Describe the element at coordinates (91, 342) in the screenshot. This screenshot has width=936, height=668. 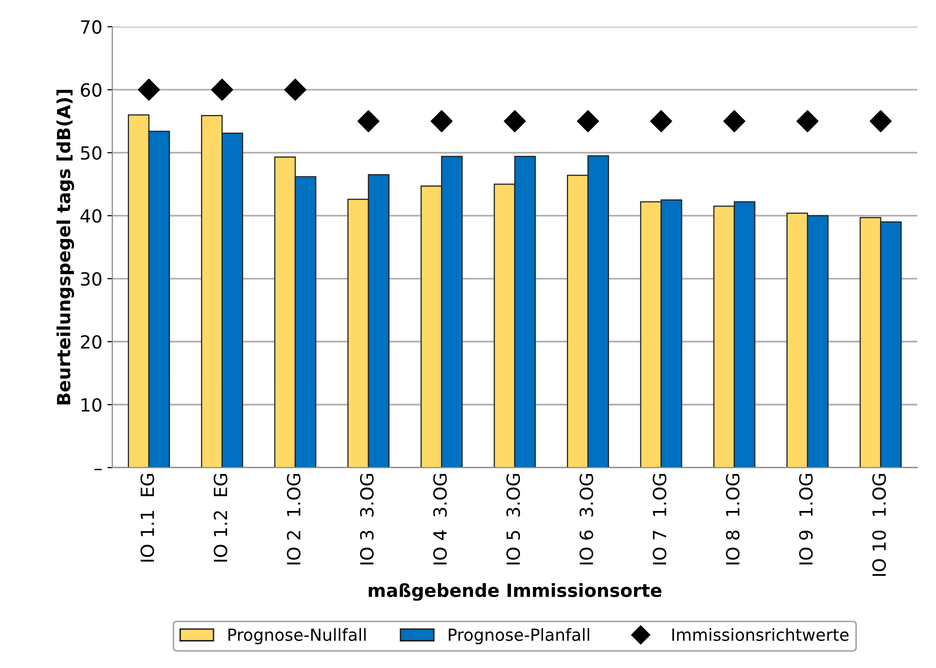
I see `y-tick-label: 20` at that location.